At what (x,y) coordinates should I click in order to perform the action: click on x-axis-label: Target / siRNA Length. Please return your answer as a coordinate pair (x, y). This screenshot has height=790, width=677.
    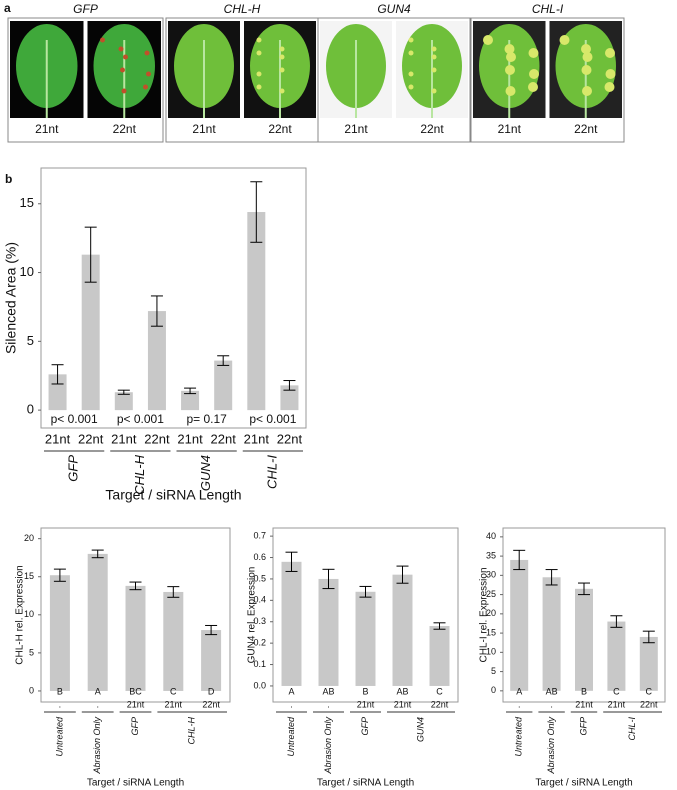
    Looking at the image, I should click on (365, 783).